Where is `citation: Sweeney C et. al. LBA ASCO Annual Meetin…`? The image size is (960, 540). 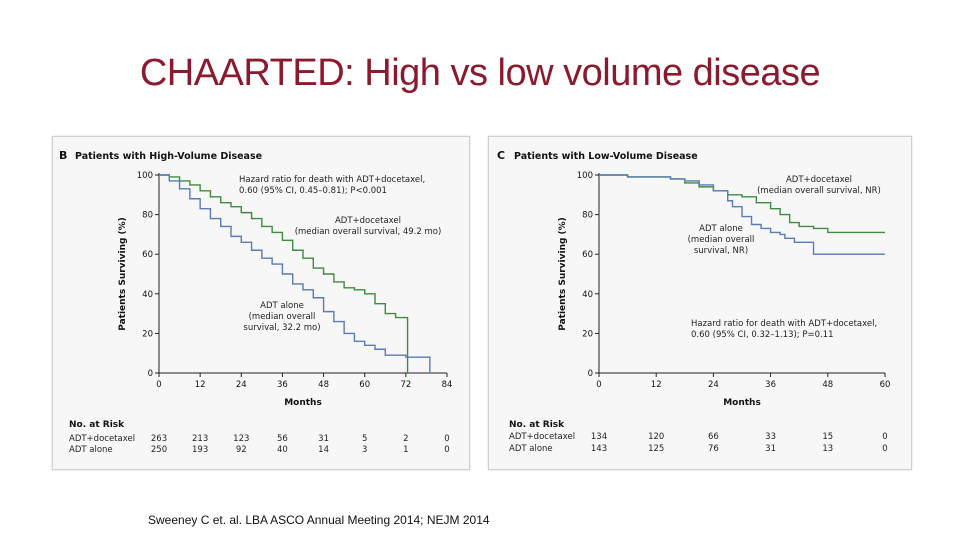 citation: Sweeney C et. al. LBA ASCO Annual Meetin… is located at coordinates (319, 520).